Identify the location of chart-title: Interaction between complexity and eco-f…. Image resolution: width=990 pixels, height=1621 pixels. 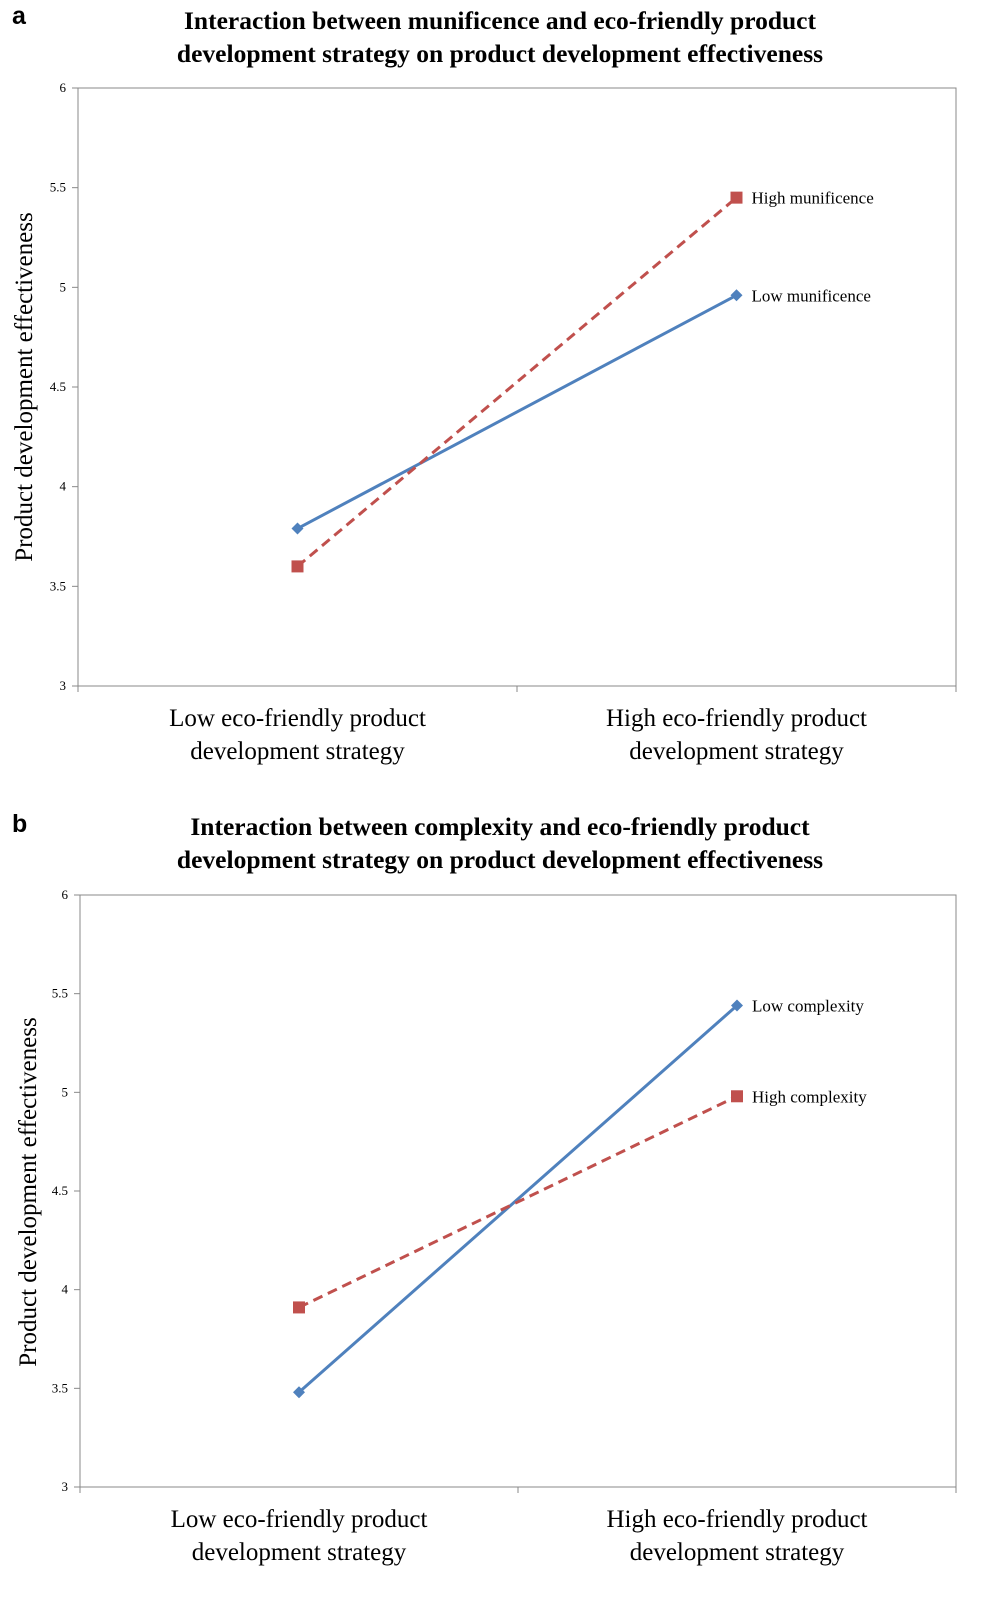
(500, 843).